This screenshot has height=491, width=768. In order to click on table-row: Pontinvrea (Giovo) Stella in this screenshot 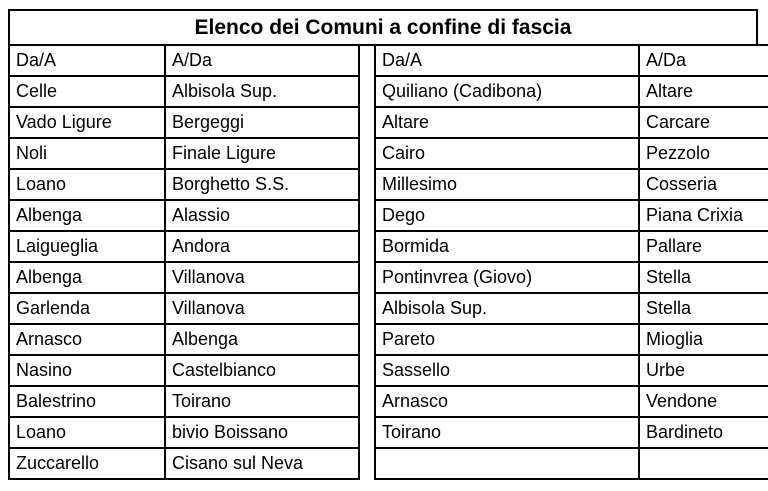, I will do `click(571, 277)`.